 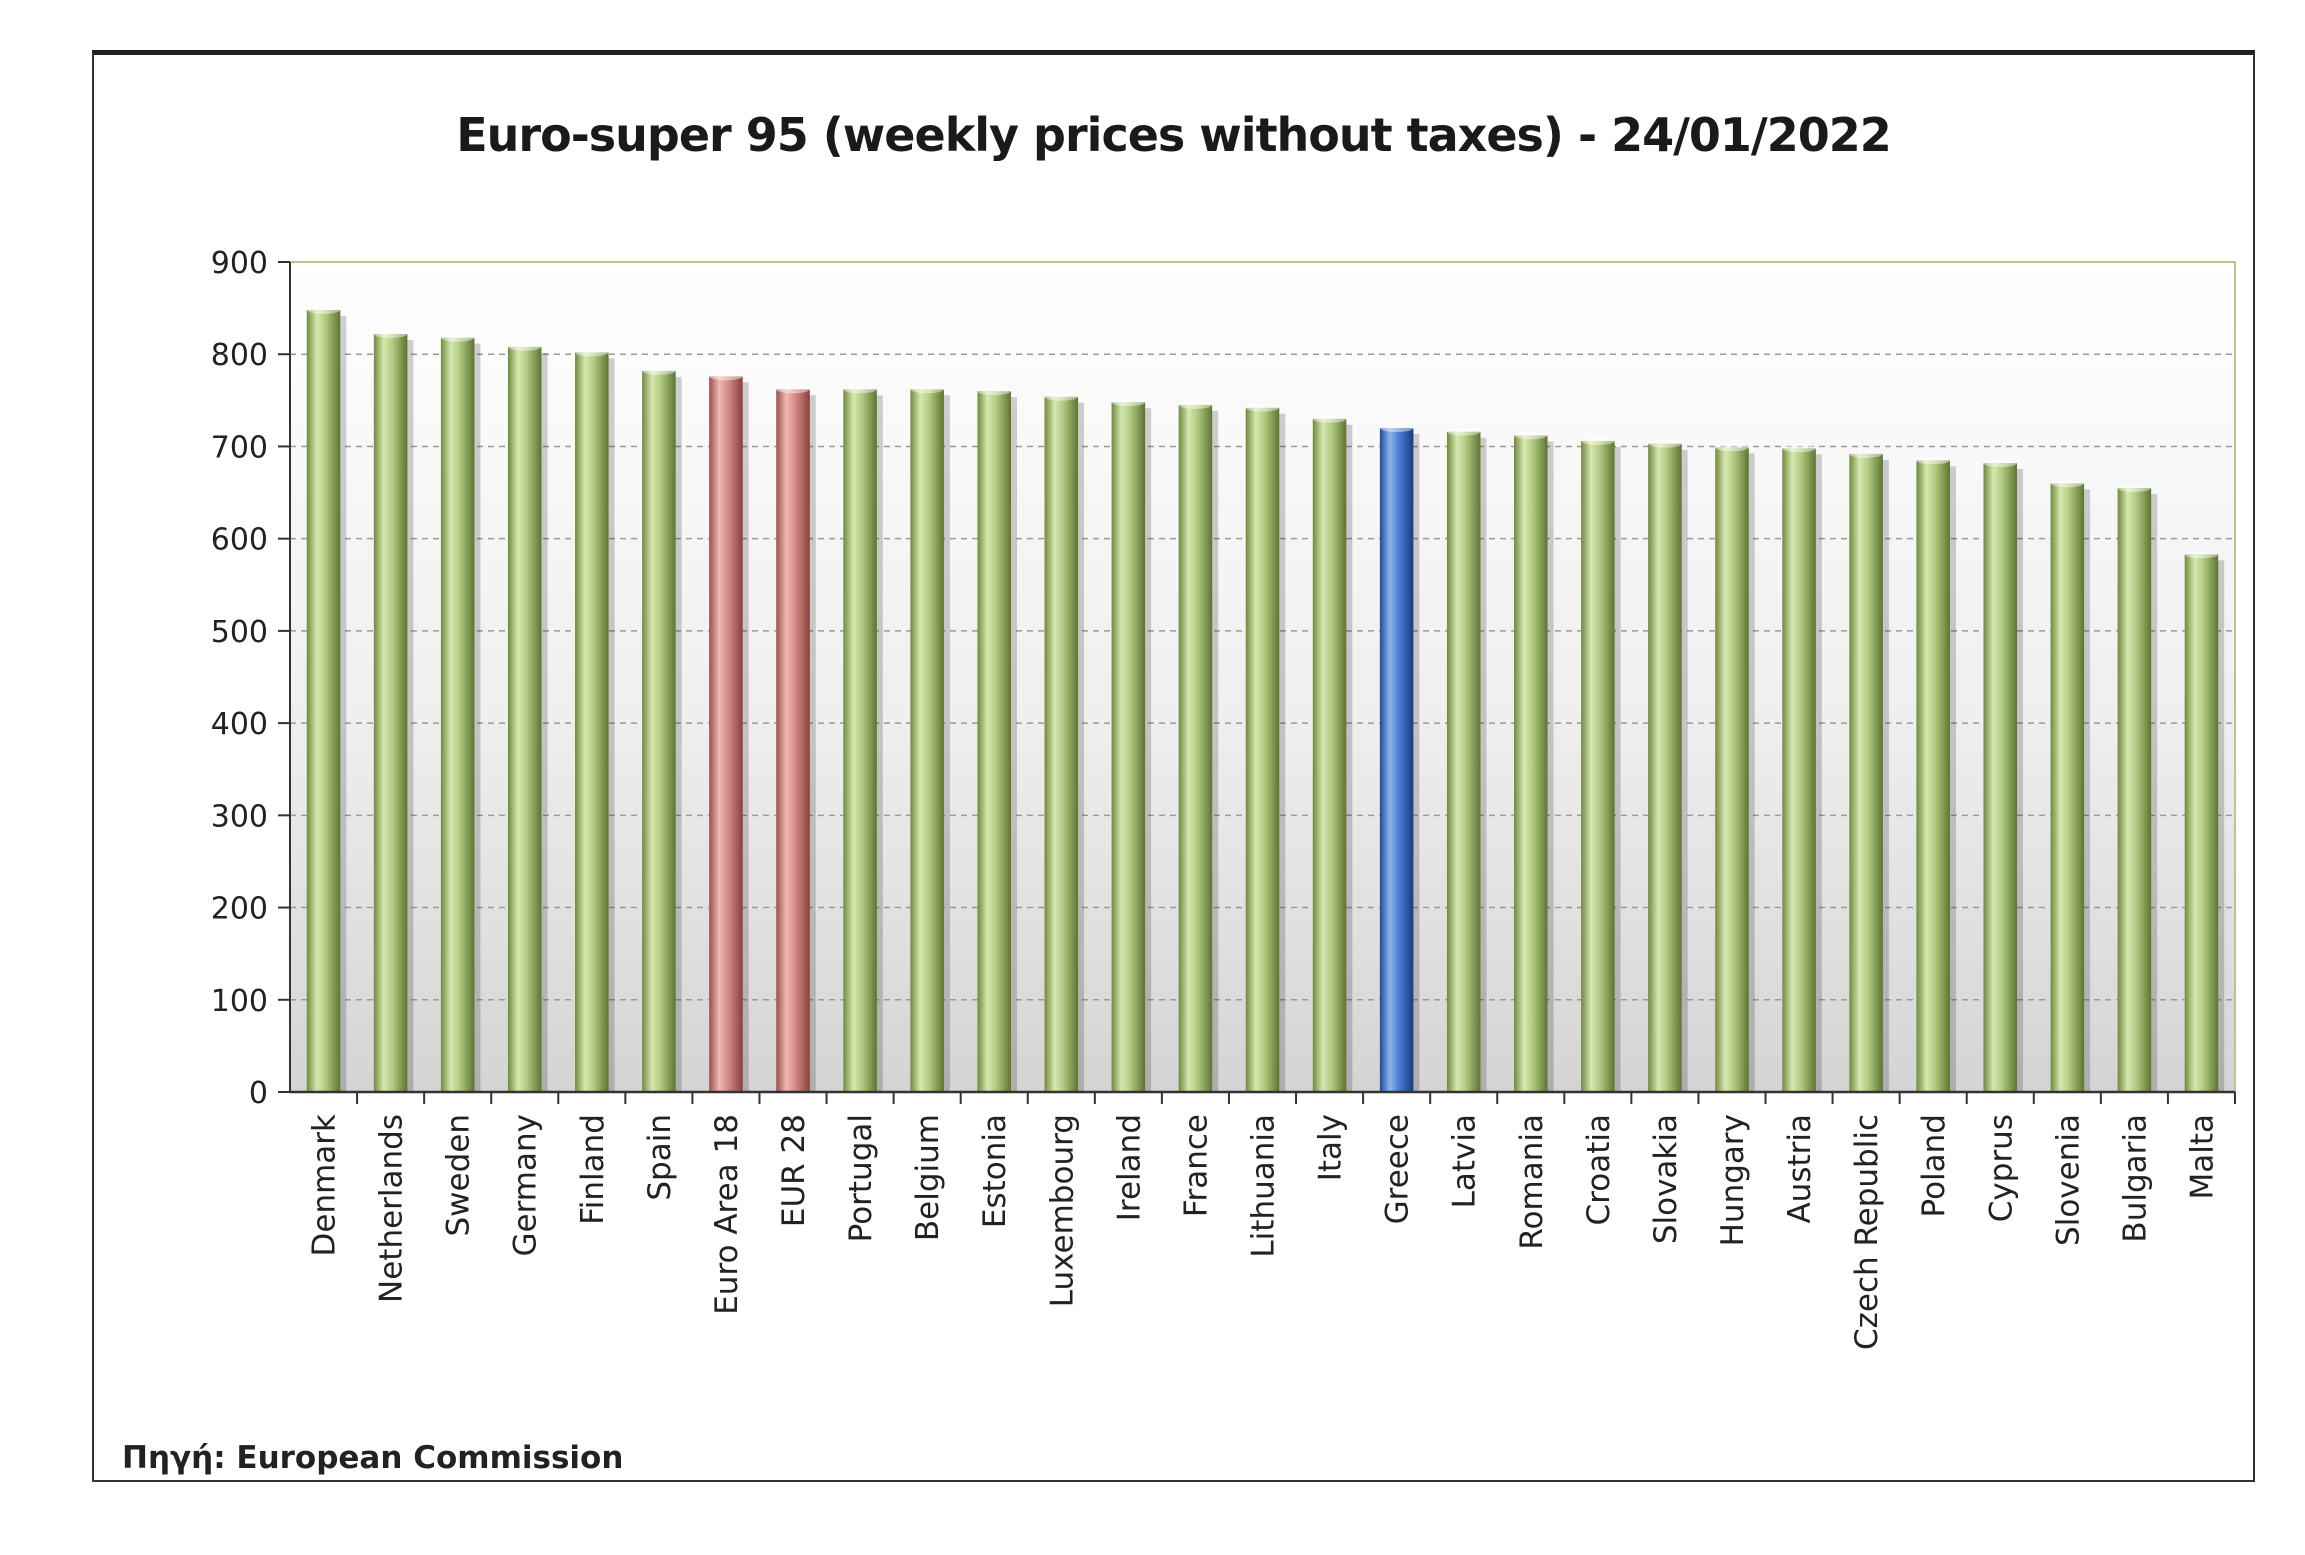 I want to click on bar-spain, so click(x=659, y=731).